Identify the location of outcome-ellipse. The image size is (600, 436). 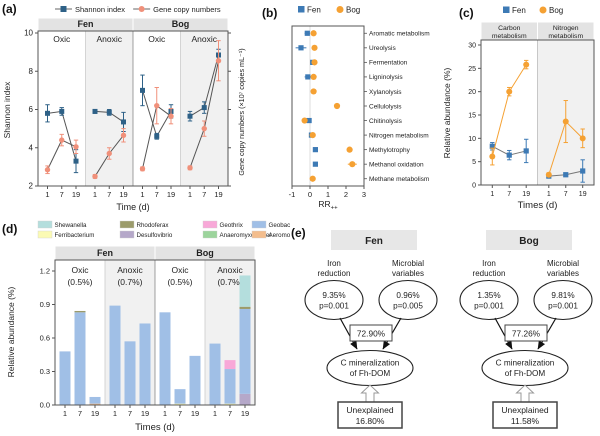
(370, 368).